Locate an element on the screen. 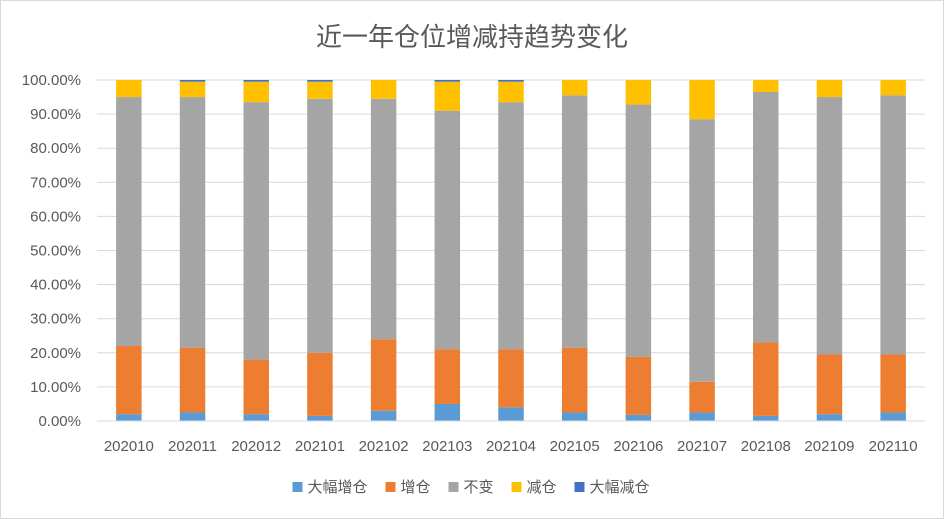 The image size is (944, 519). x-tick-label: 202012 is located at coordinates (256, 446).